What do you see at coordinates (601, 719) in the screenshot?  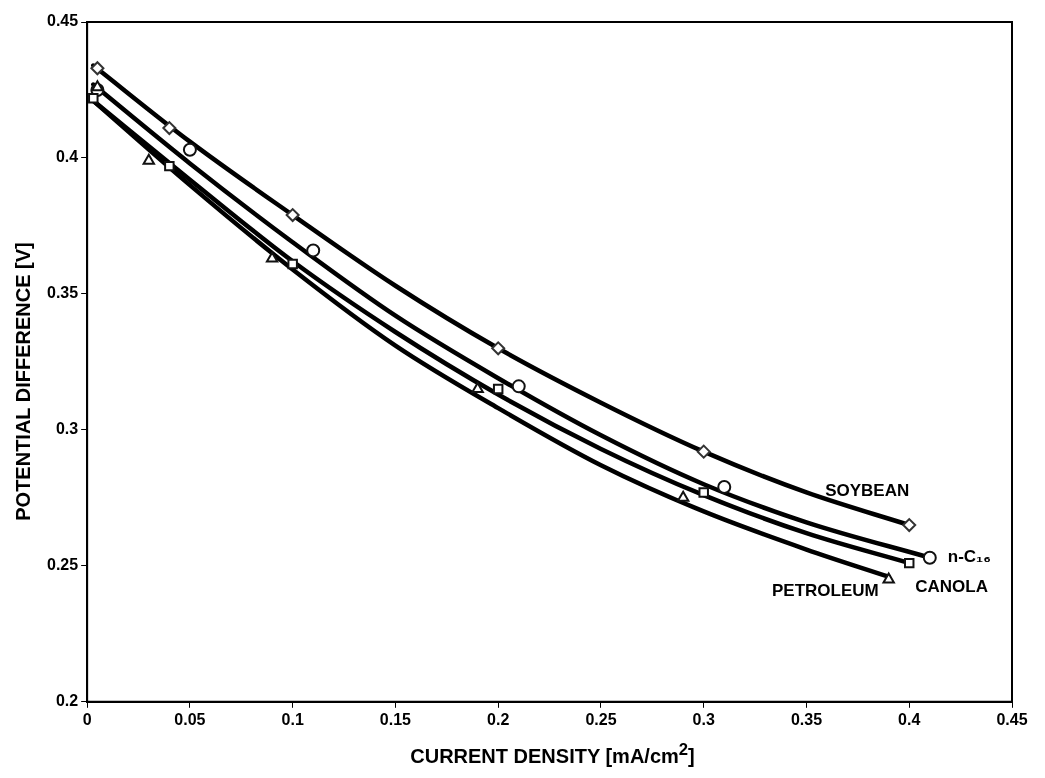 I see `x-tick-label: 0.25` at bounding box center [601, 719].